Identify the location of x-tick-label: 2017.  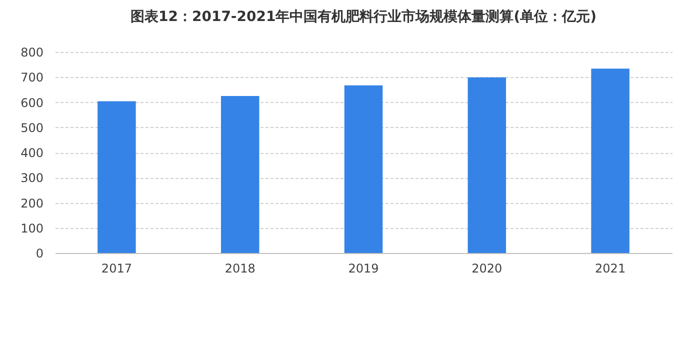
(116, 269).